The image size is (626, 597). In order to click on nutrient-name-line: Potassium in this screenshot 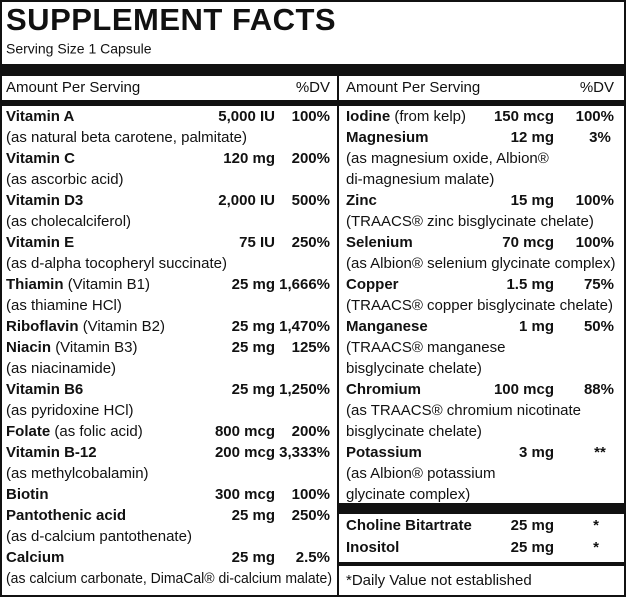, I will do `click(384, 452)`.